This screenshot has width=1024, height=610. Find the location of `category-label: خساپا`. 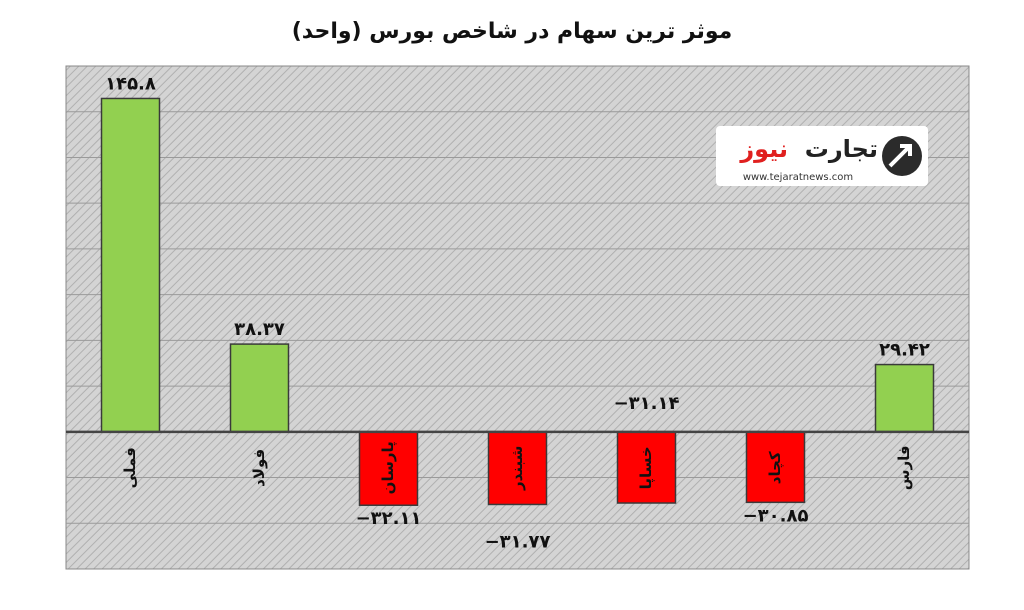

category-label: خساپا is located at coordinates (646, 467).